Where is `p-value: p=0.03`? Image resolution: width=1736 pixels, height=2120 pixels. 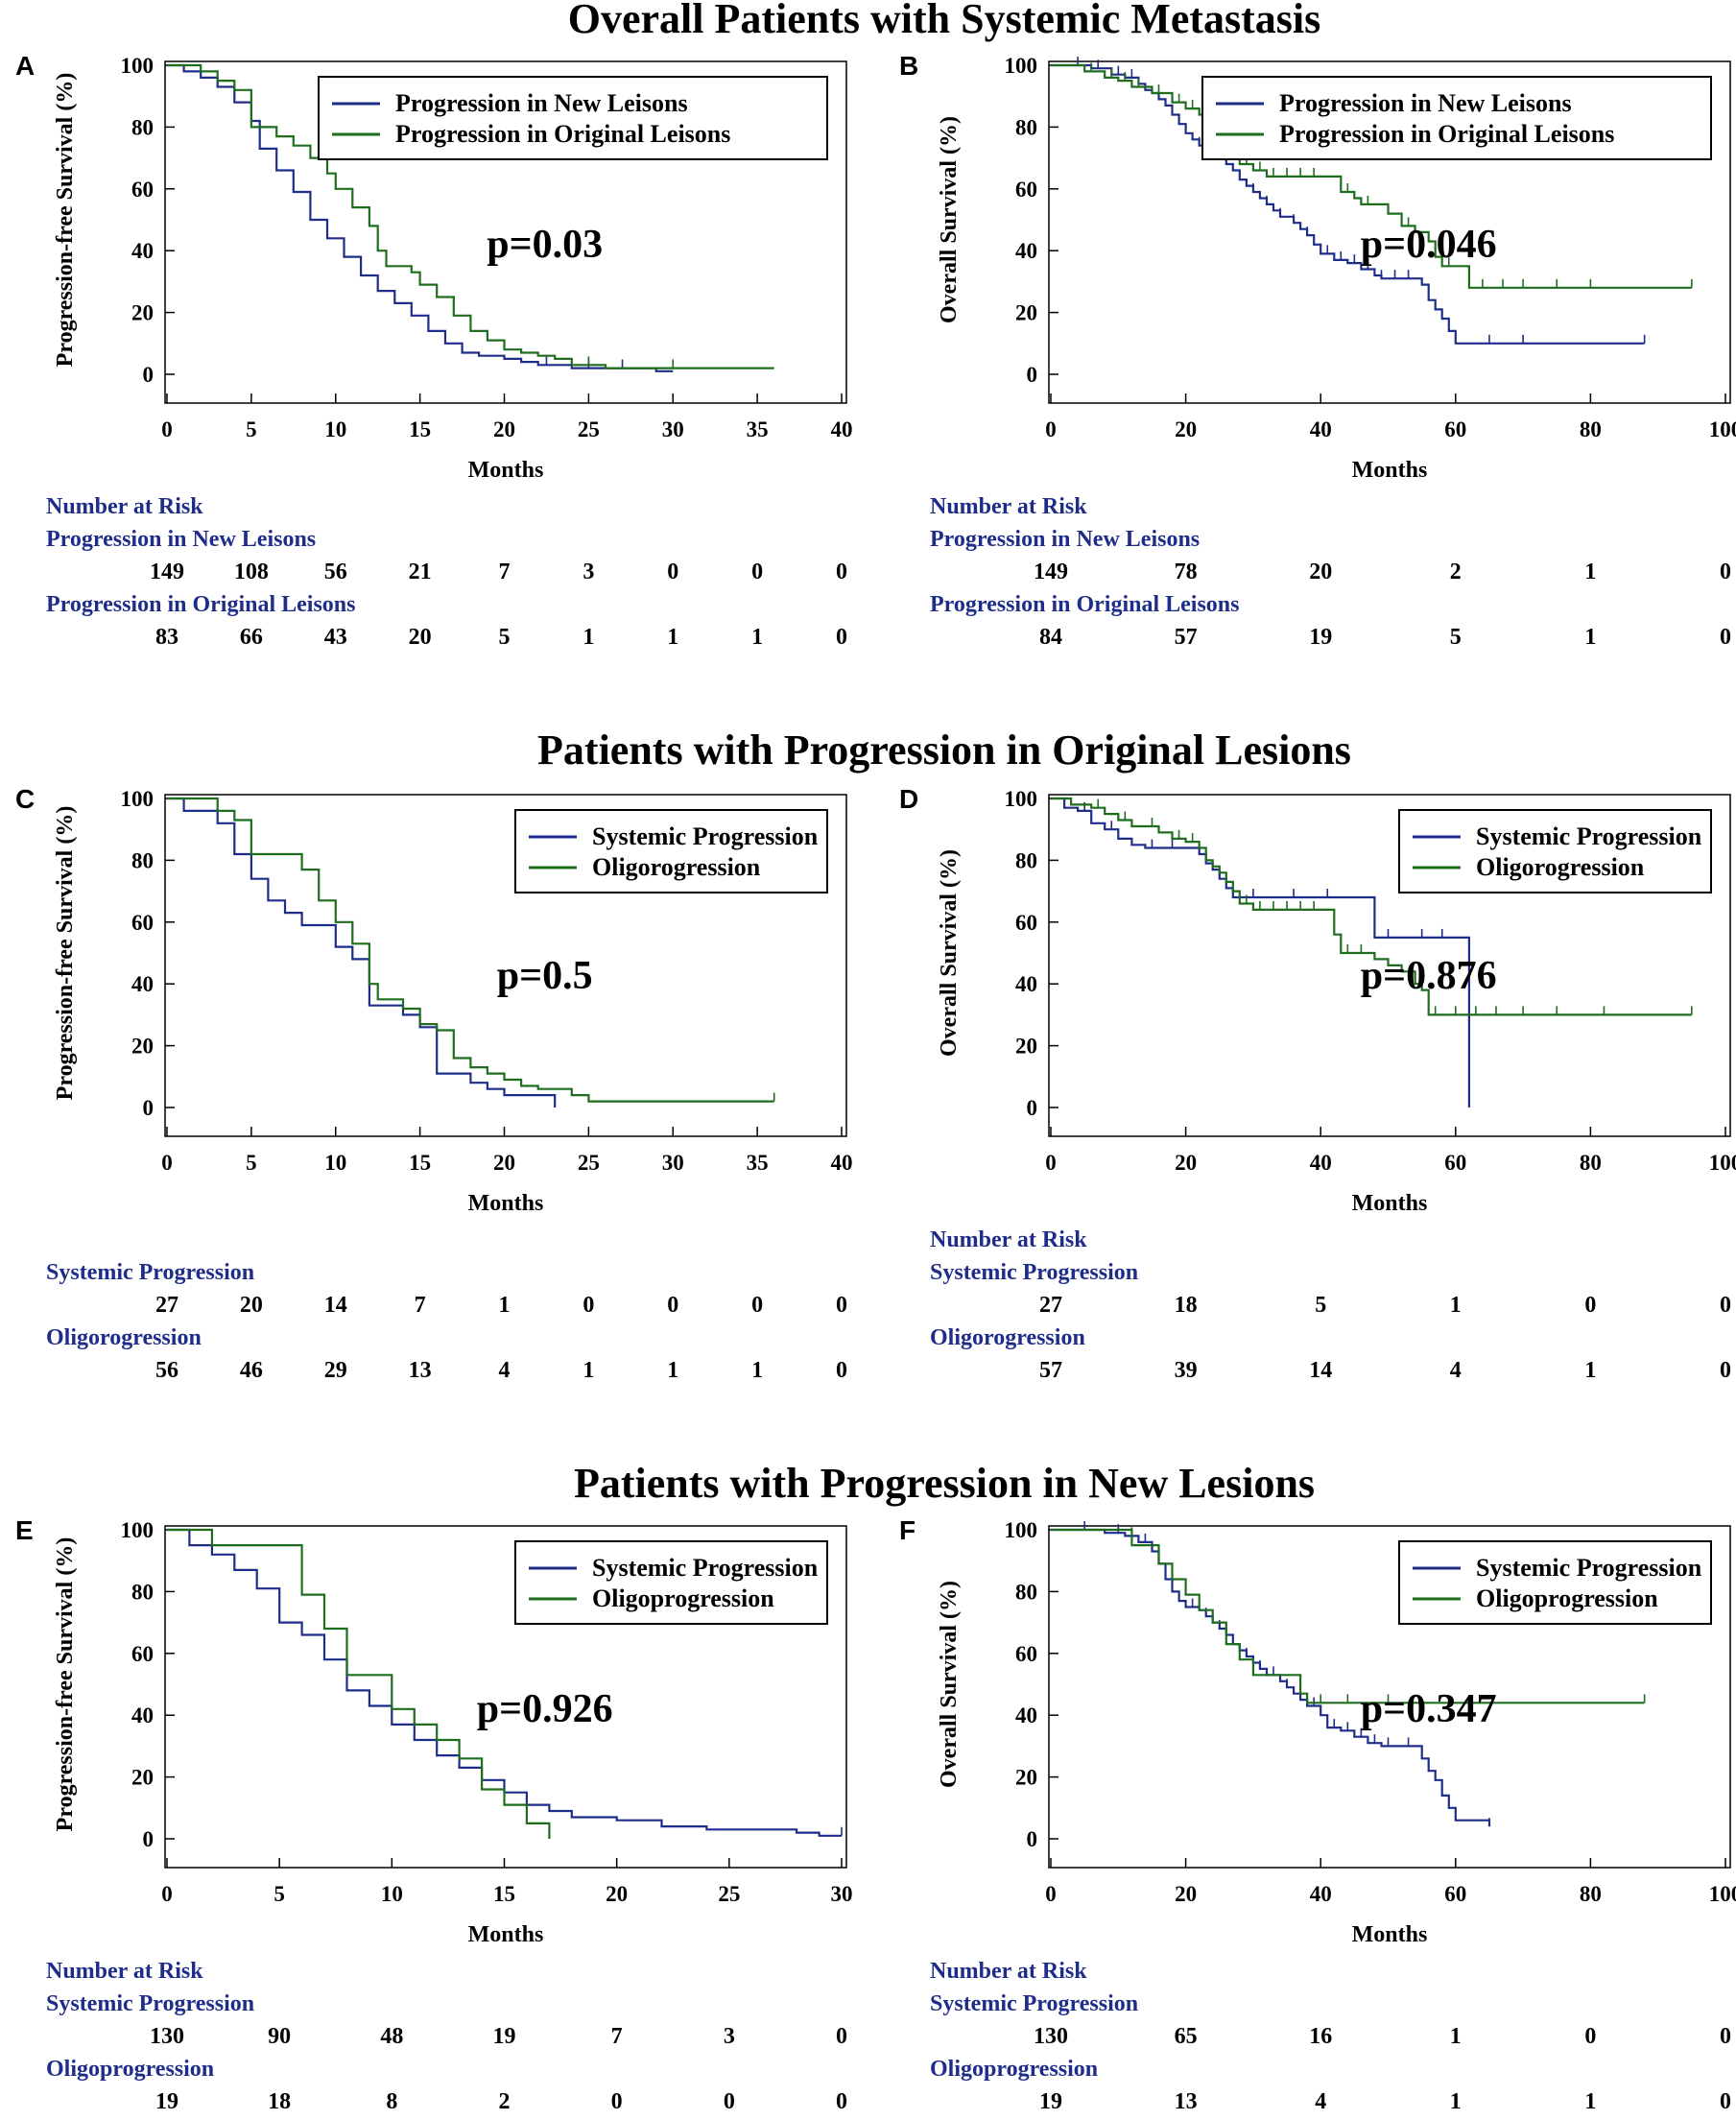 p-value: p=0.03 is located at coordinates (545, 245).